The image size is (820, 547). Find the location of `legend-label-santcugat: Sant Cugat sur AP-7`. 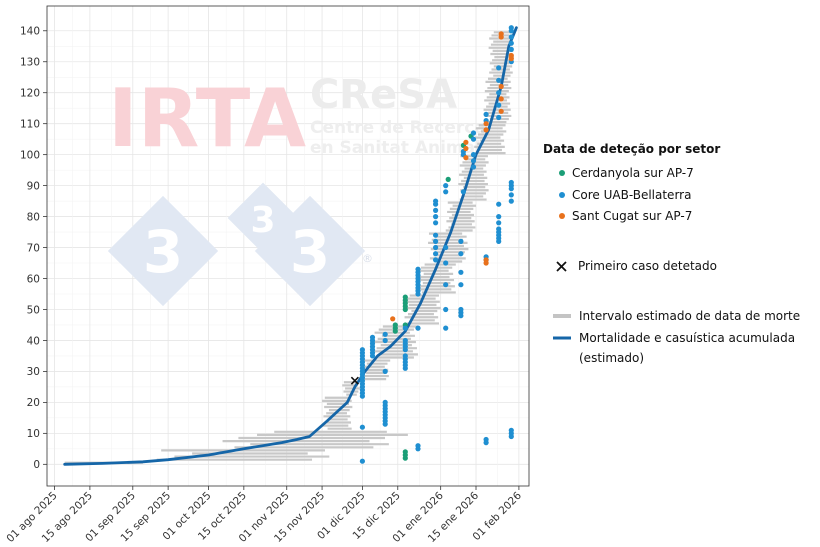

legend-label-santcugat: Sant Cugat sur AP-7 is located at coordinates (632, 216).